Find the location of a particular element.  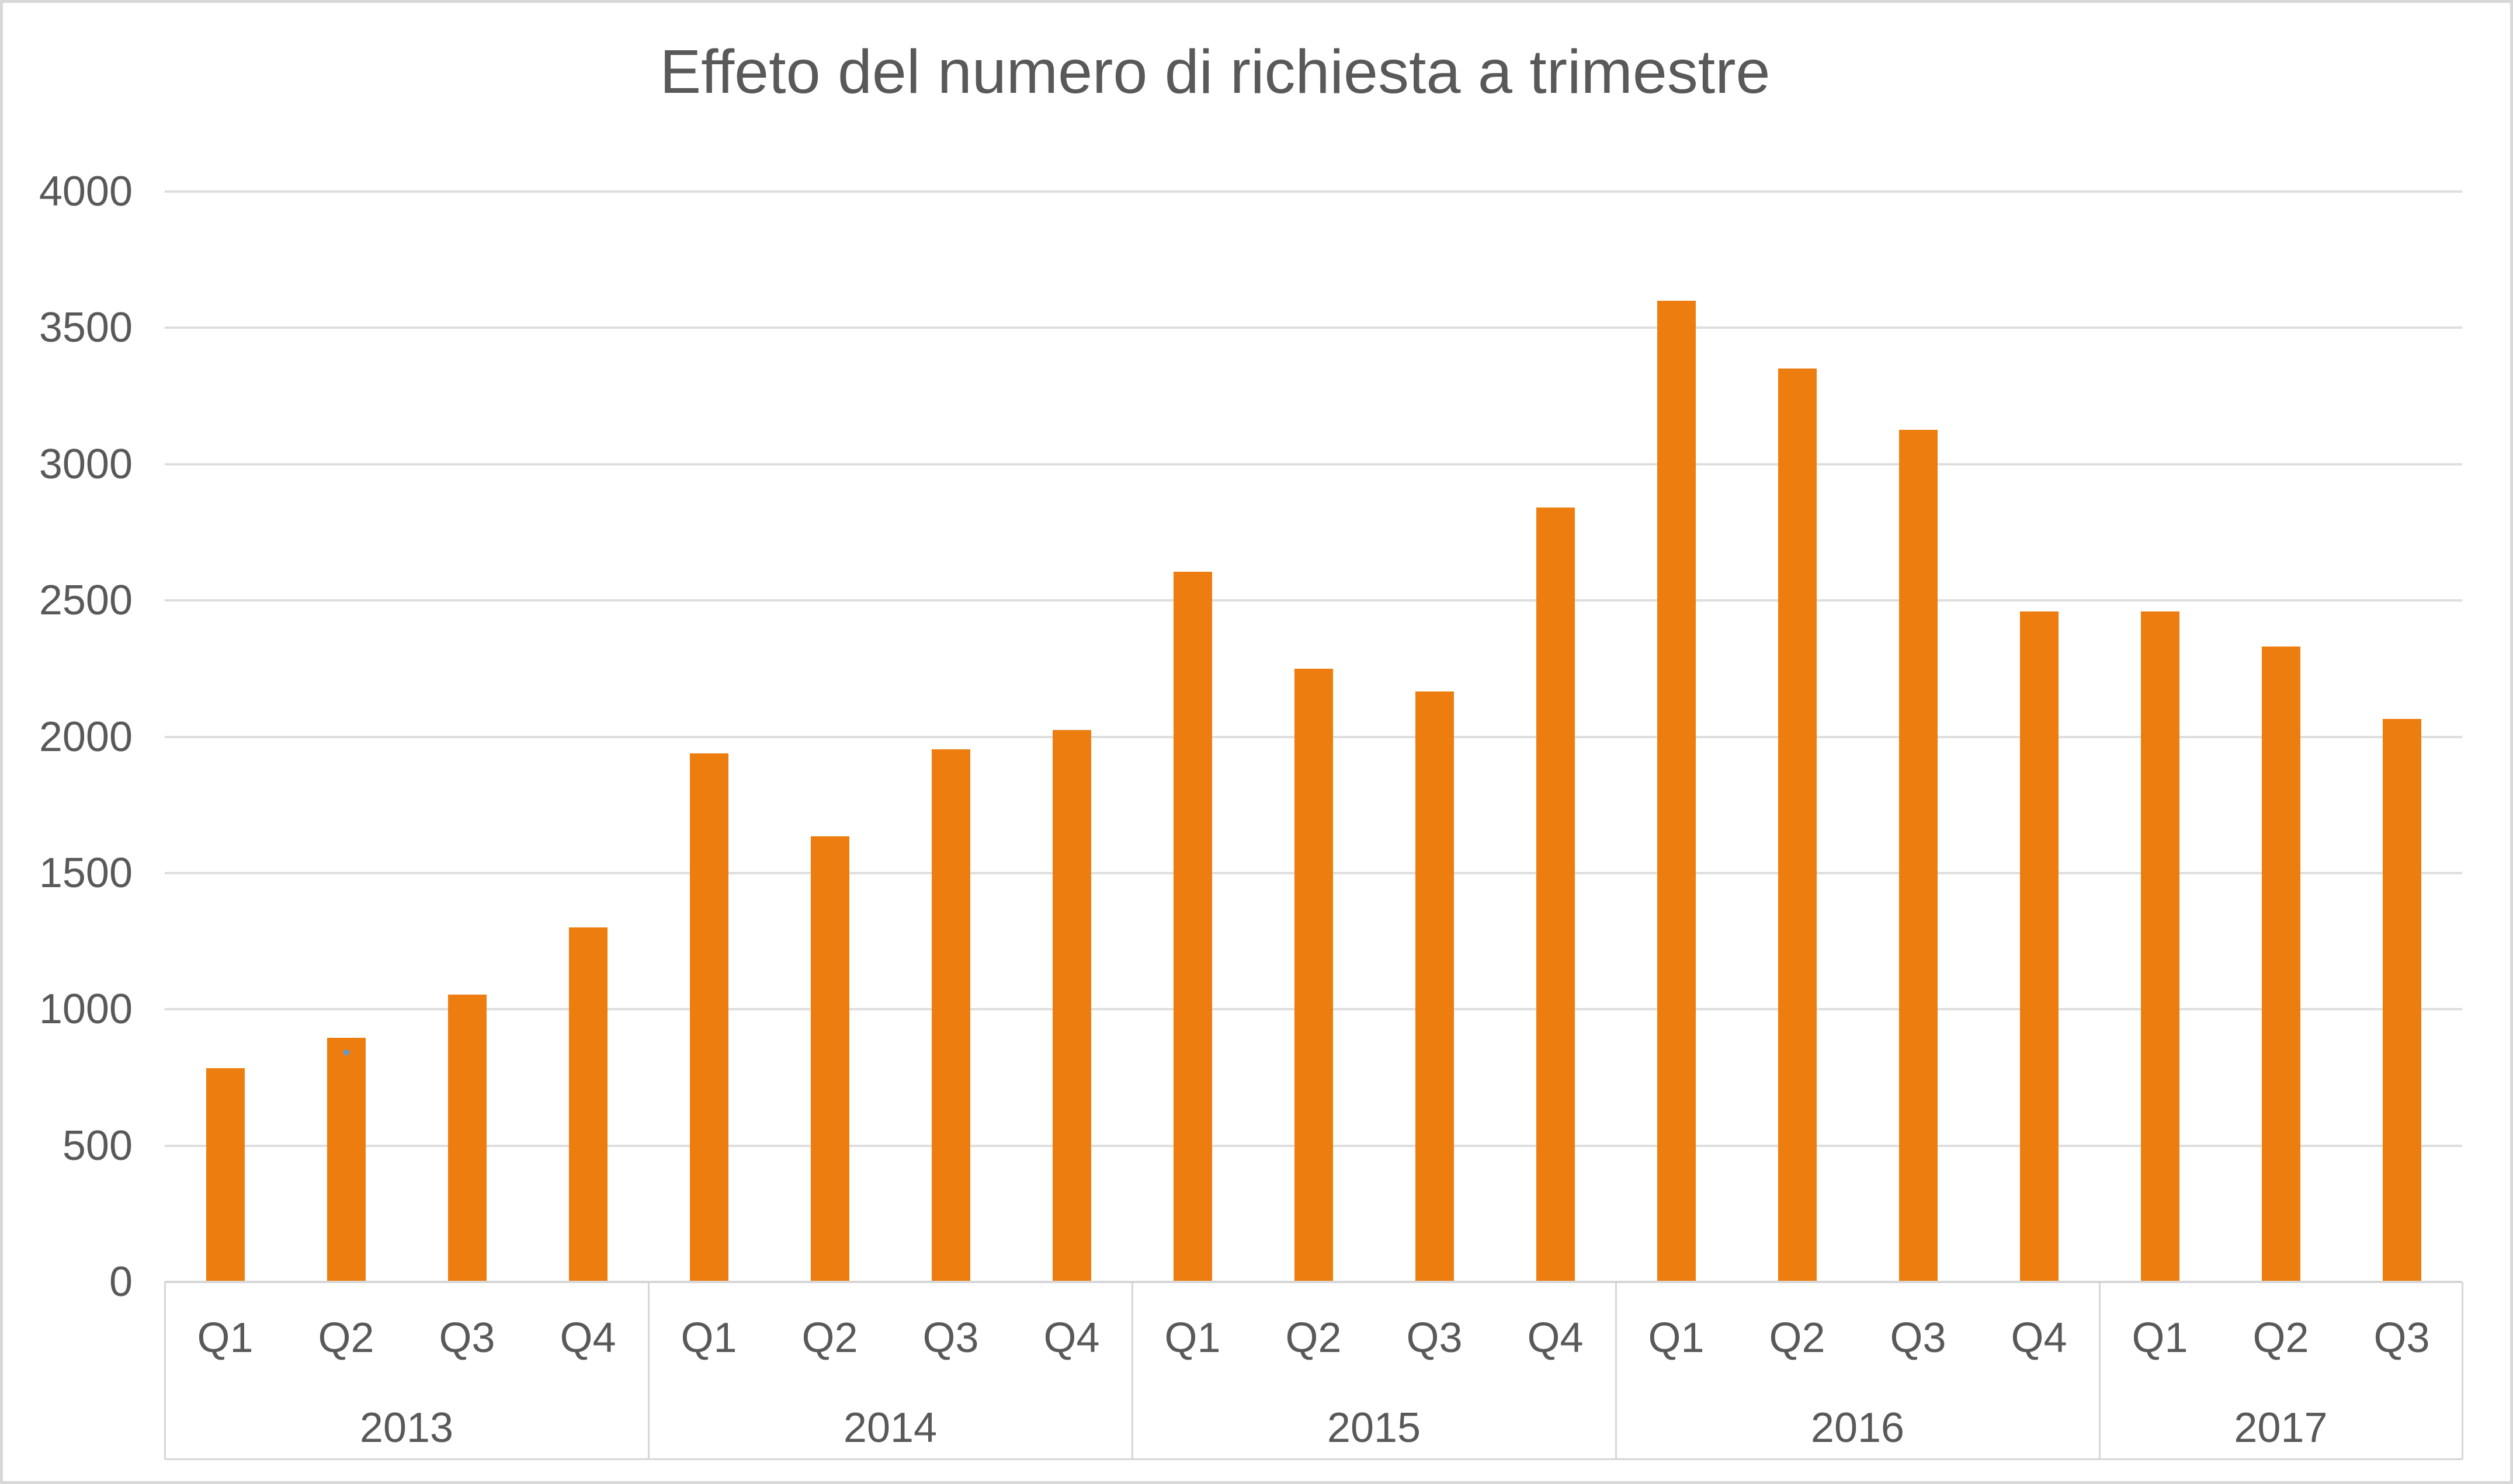

x-axis-year-label-2013: 2013 is located at coordinates (407, 1428).